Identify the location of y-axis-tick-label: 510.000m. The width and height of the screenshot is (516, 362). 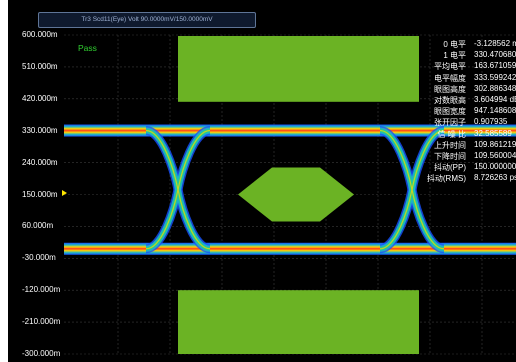
(40, 66).